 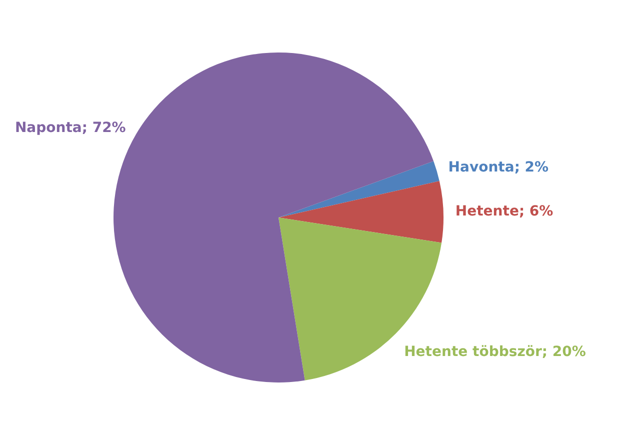 What do you see at coordinates (70, 128) in the screenshot?
I see `slice-label: Naponta; 72%` at bounding box center [70, 128].